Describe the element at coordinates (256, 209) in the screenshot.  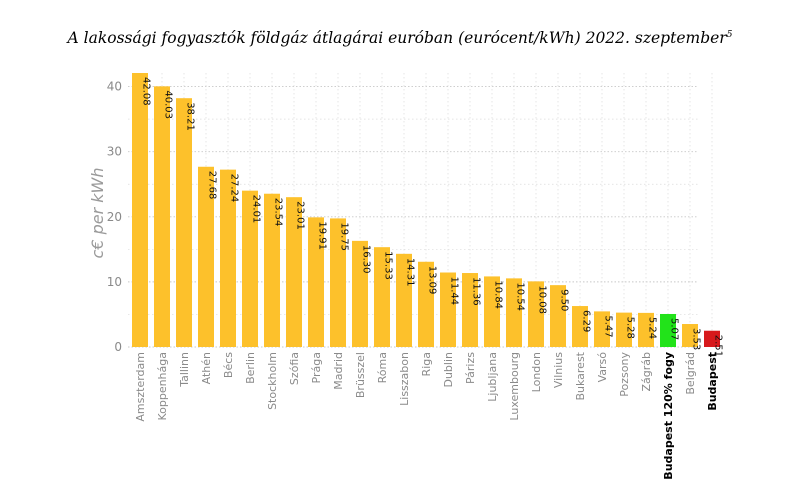
I see `bar-value-label: 24.01` at that location.